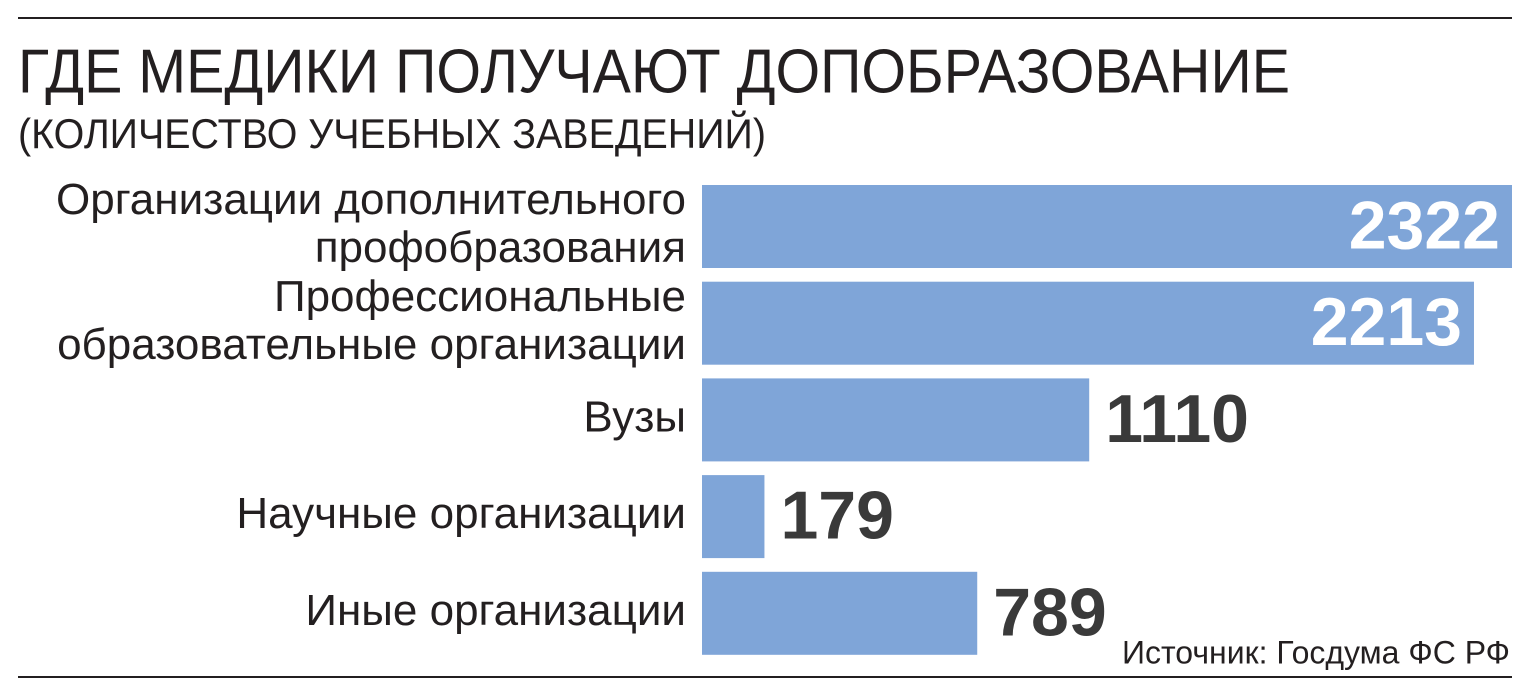 The image size is (1537, 693). I want to click on value-label: 179, so click(836, 516).